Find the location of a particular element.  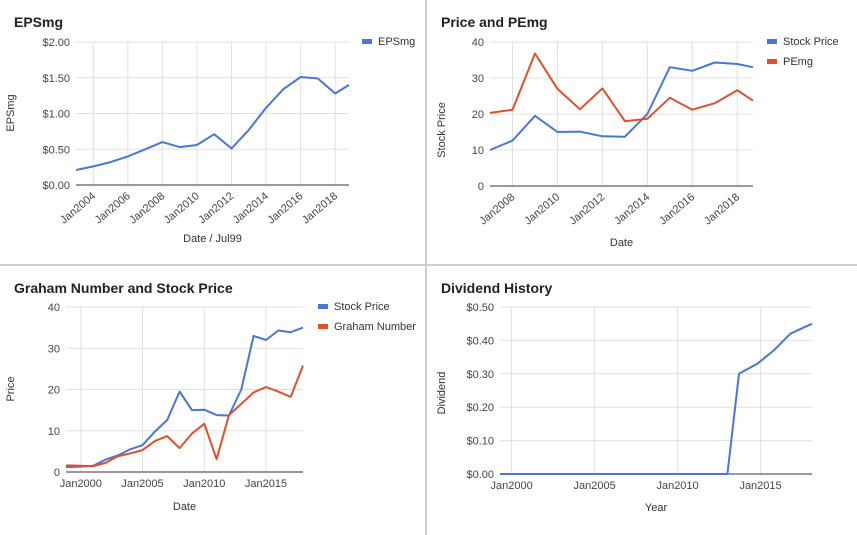

chart-title: EPSmg is located at coordinates (39, 22).